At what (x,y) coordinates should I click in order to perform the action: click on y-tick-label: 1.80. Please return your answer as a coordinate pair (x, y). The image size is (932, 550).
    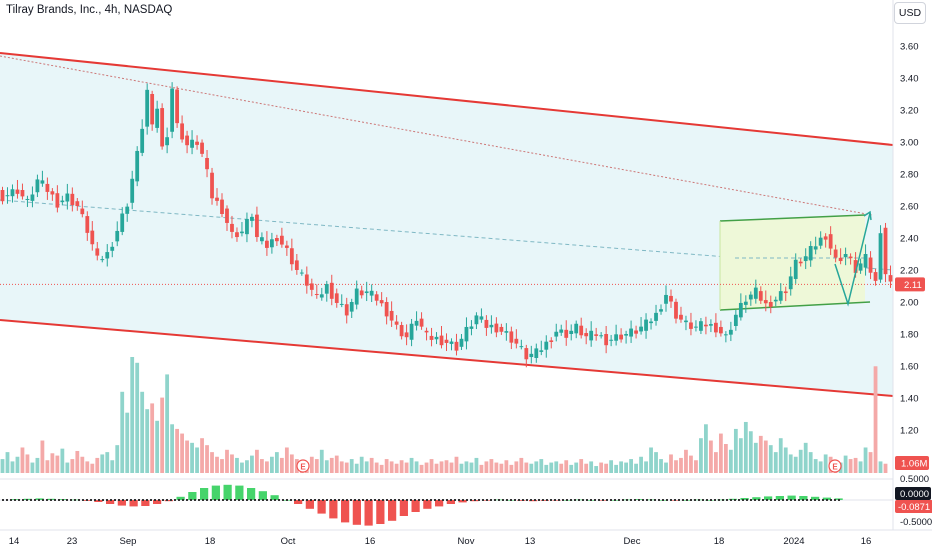
    Looking at the image, I should click on (909, 335).